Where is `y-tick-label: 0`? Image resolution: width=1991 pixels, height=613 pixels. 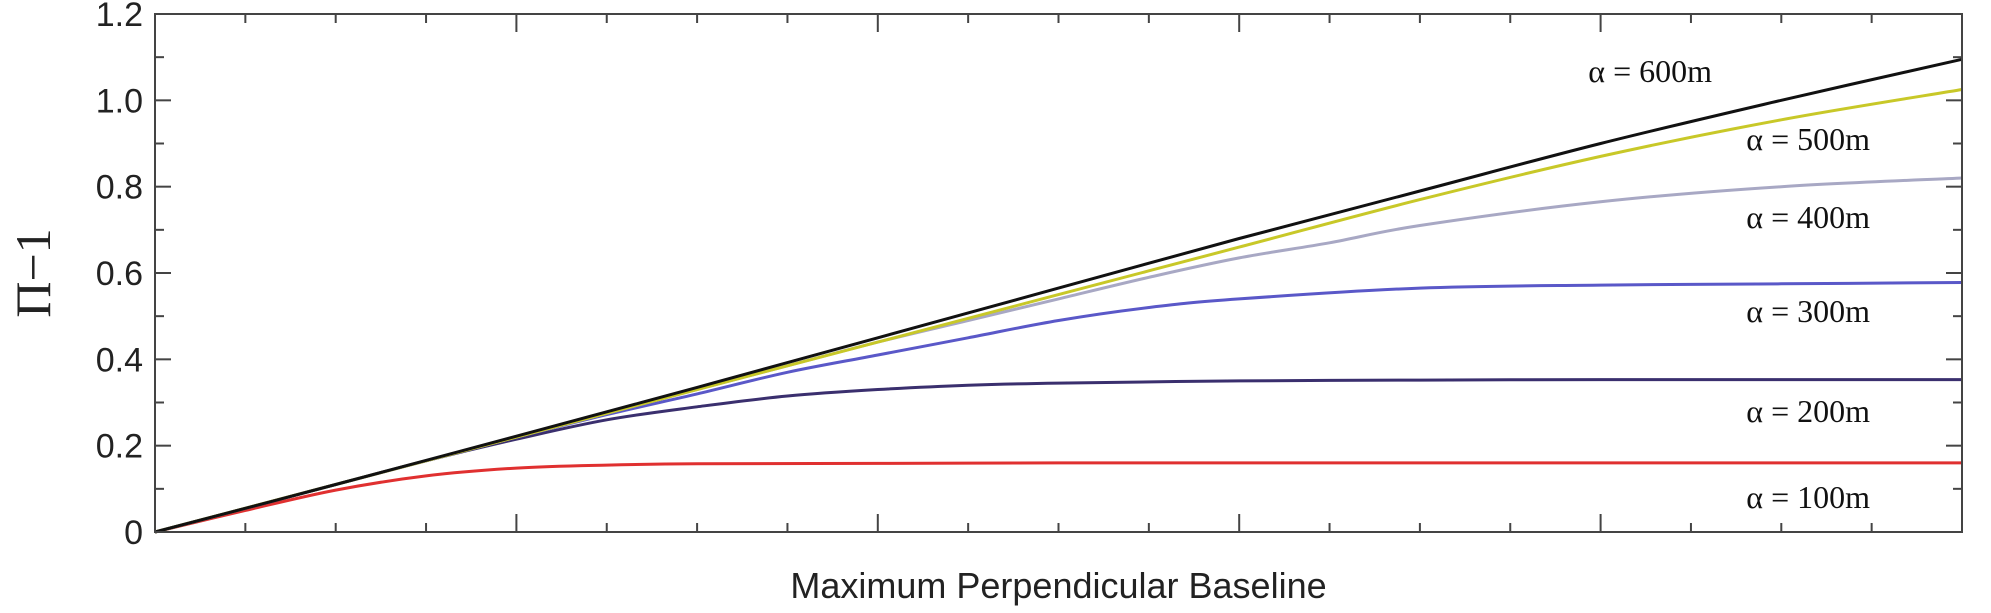 y-tick-label: 0 is located at coordinates (133, 533).